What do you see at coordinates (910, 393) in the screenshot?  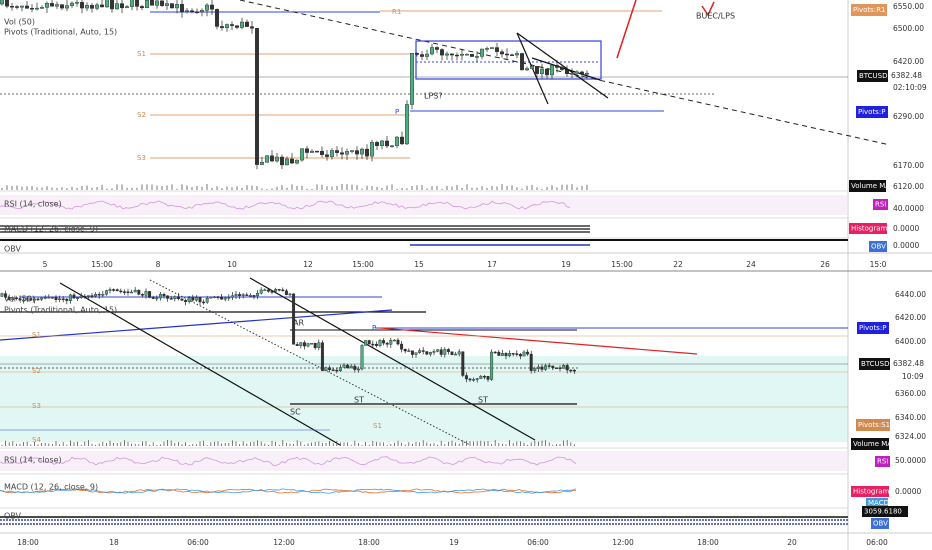 I see `price-label: 6360.00` at bounding box center [910, 393].